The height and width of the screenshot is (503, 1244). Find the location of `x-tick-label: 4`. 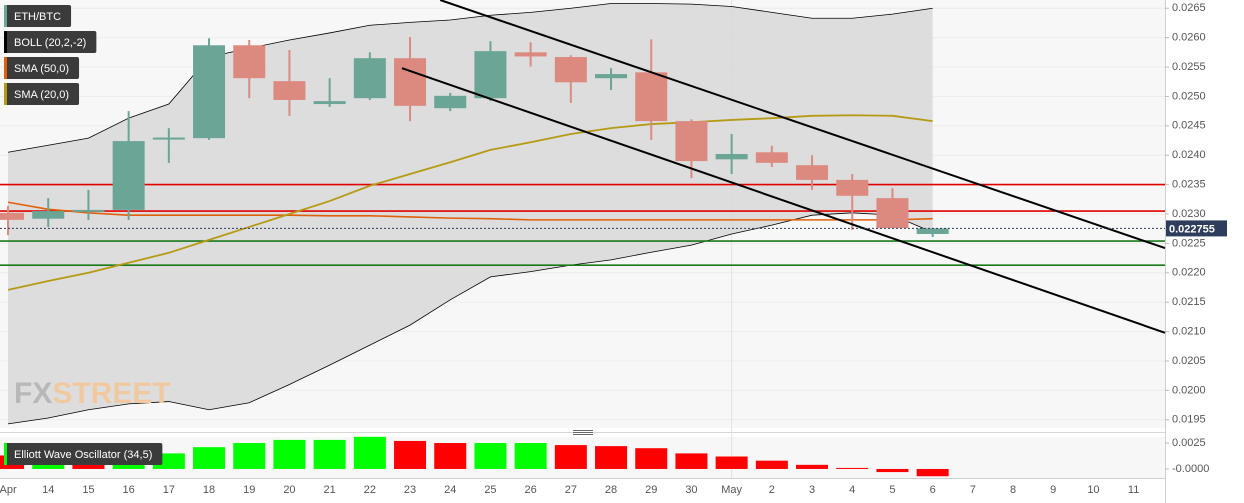

x-tick-label: 4 is located at coordinates (852, 490).